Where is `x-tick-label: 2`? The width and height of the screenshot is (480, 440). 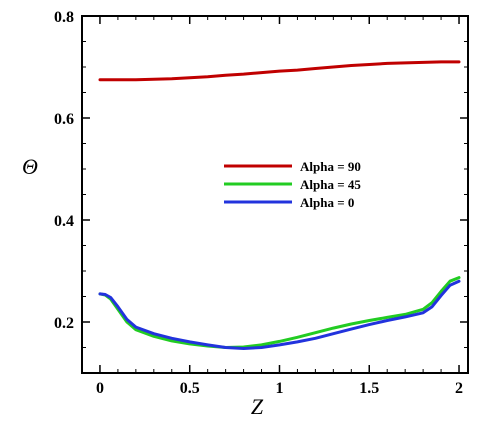
x-tick-label: 2 is located at coordinates (459, 388).